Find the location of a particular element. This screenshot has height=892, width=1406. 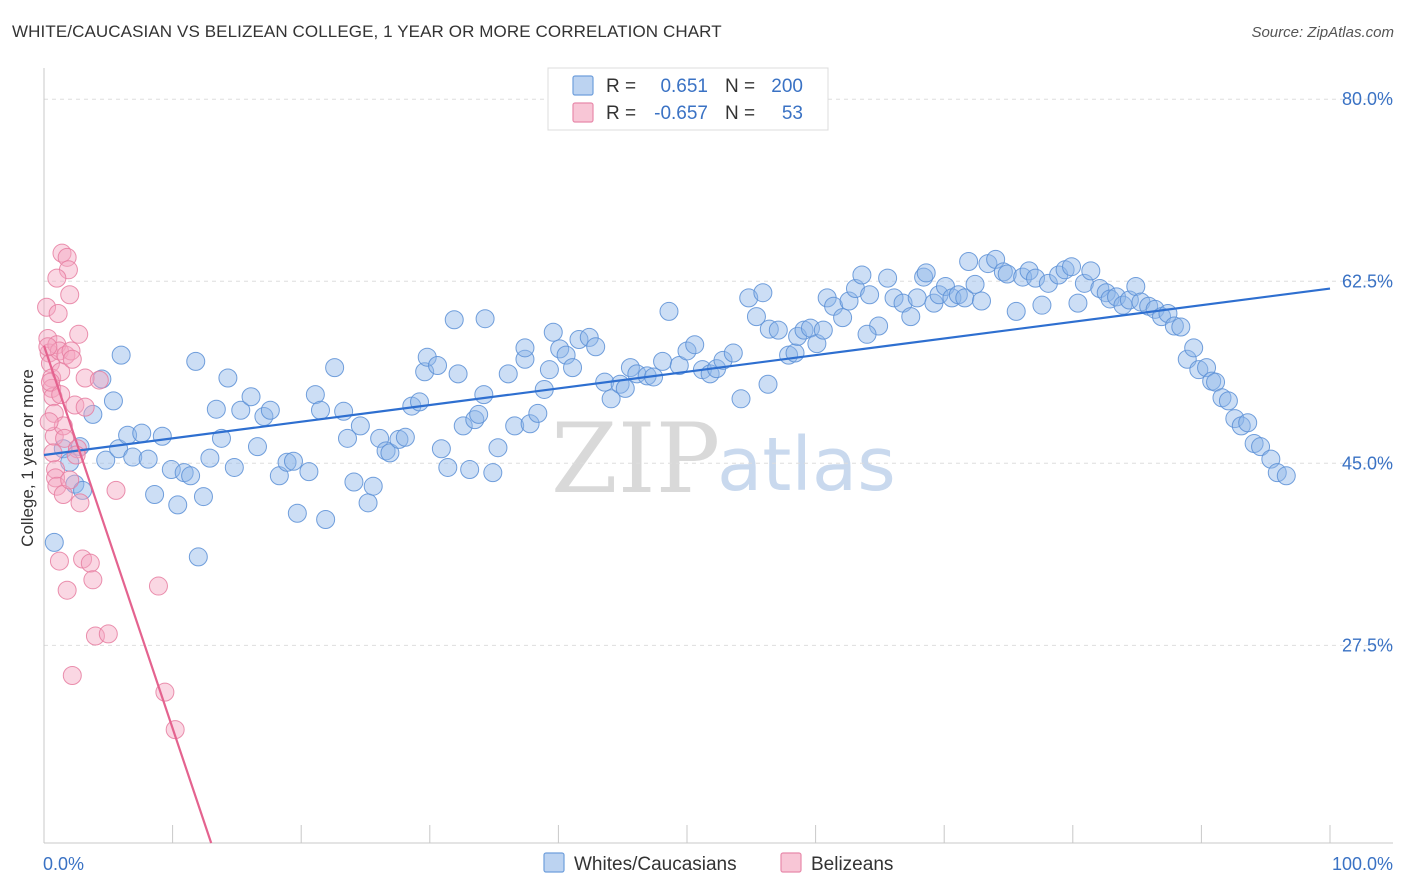

legend-swatch-whites is located at coordinates (583, 85).